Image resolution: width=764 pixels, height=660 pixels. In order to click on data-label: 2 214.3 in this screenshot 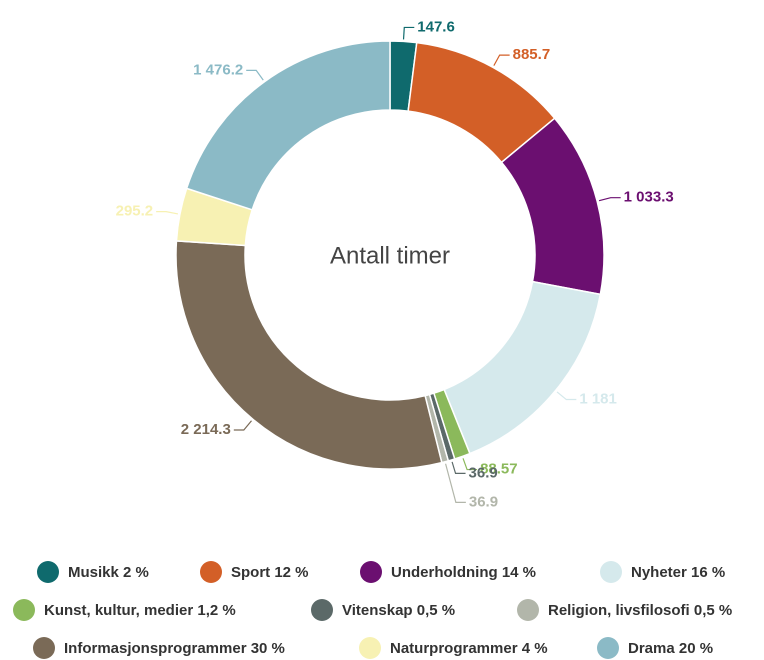, I will do `click(206, 429)`.